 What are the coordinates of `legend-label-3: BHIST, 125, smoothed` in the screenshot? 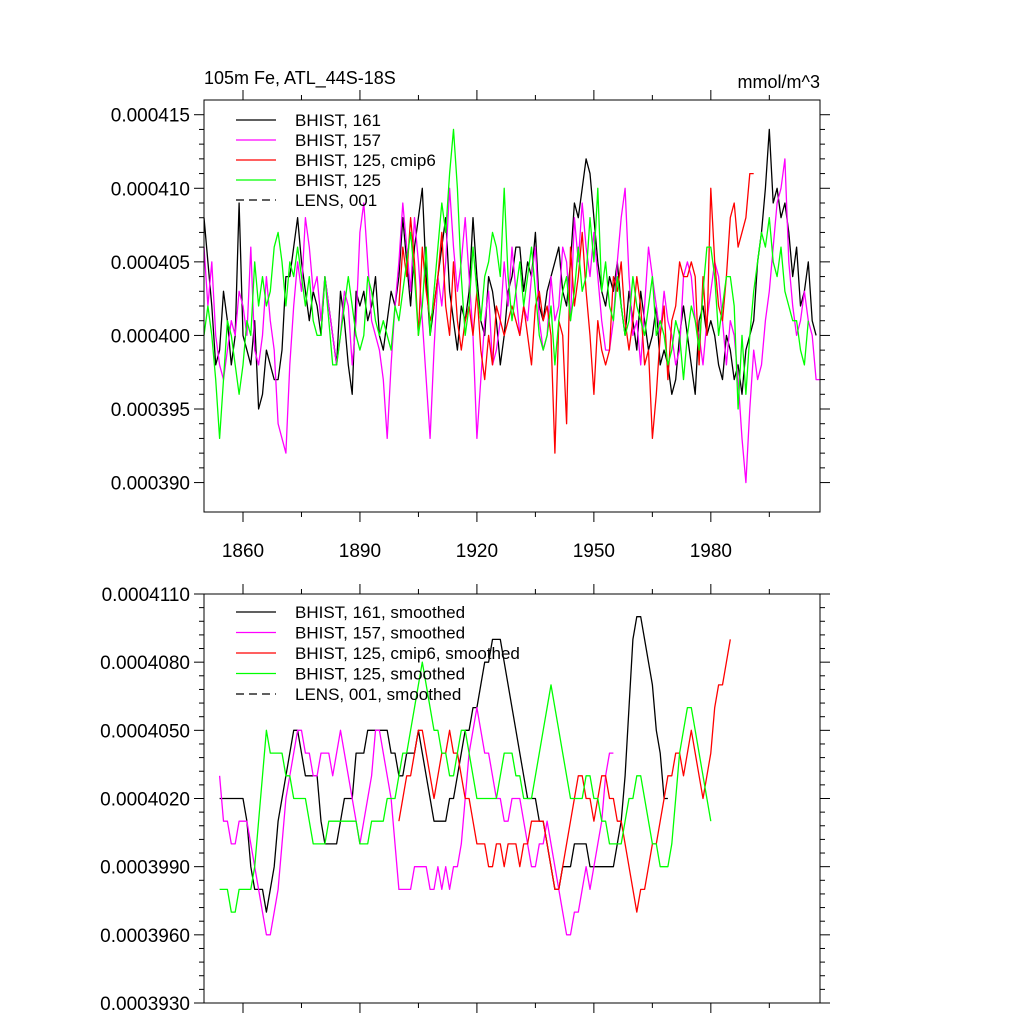 It's located at (380, 674).